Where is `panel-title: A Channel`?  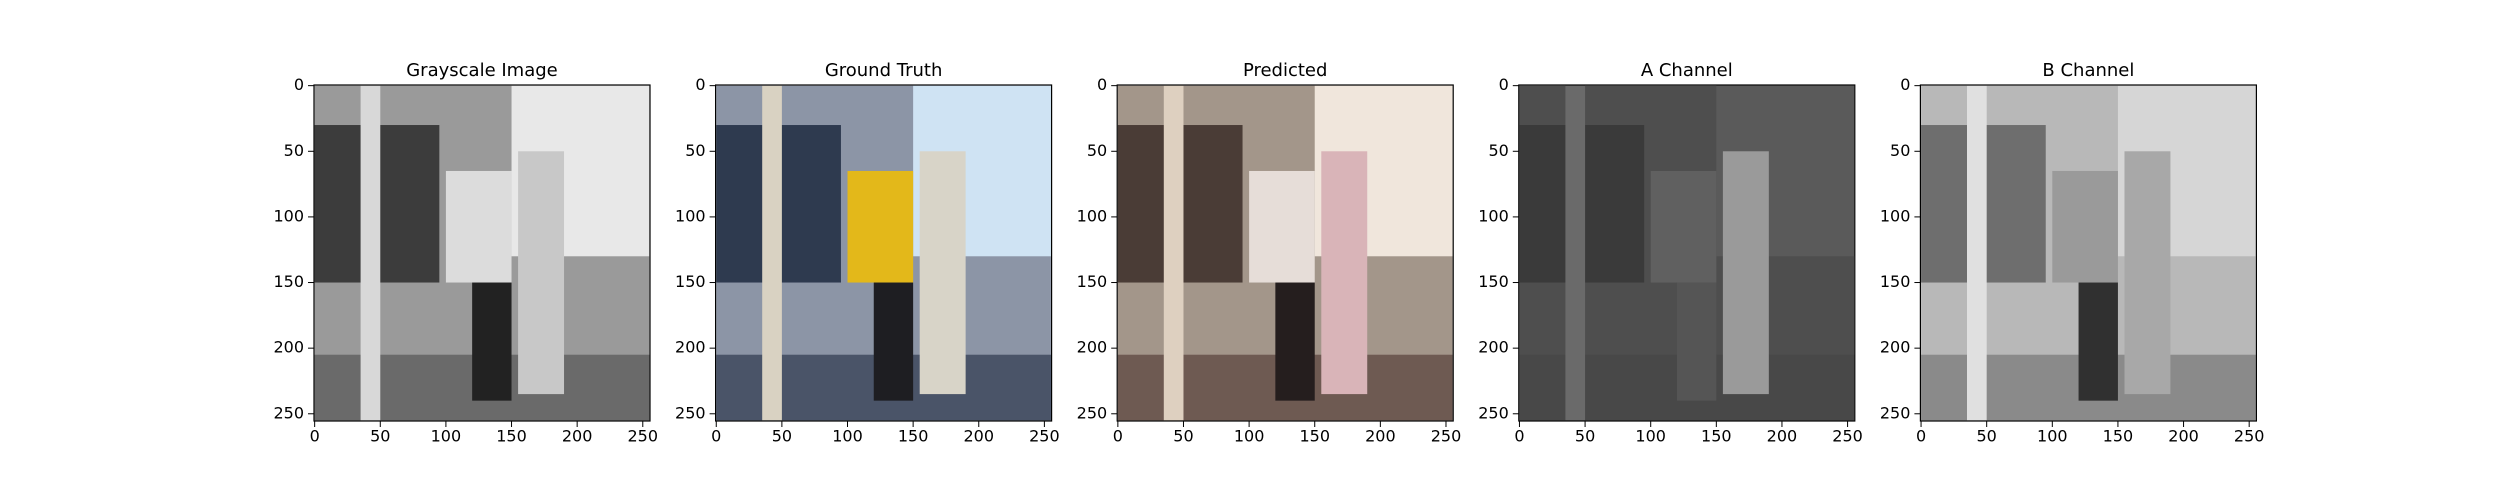
panel-title: A Channel is located at coordinates (1687, 70).